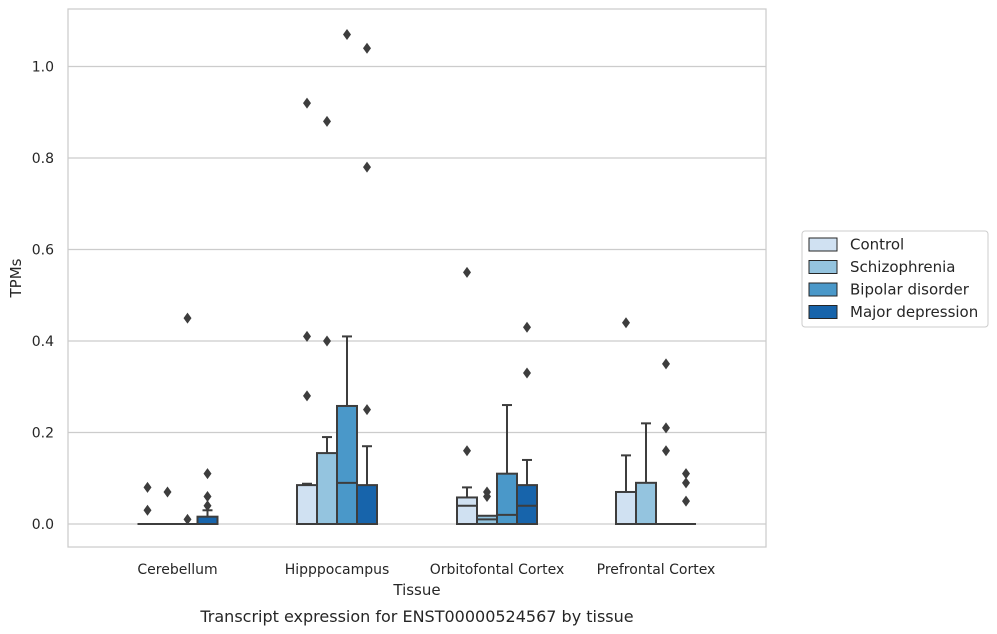  I want to click on x-tick-label: Orbitofontal Cortex, so click(497, 570).